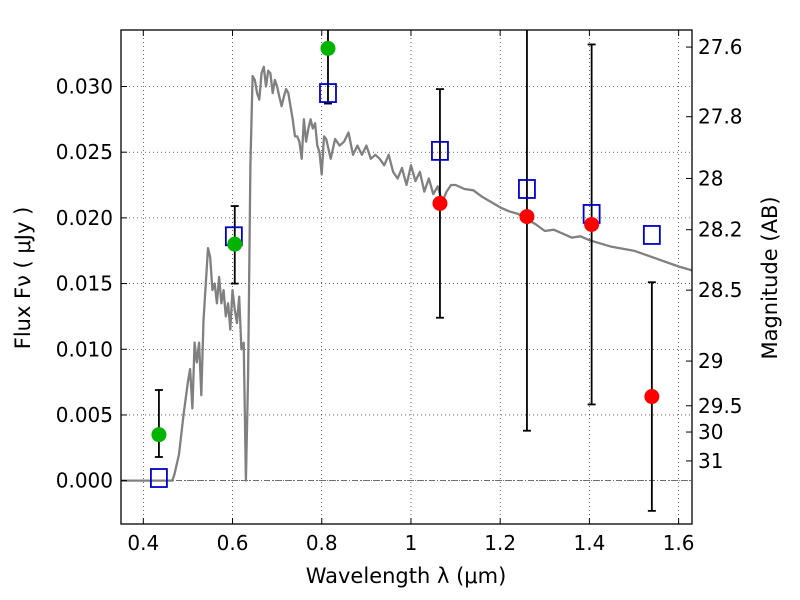 This screenshot has width=800, height=600. I want to click on x-tick-label: 0.6, so click(233, 543).